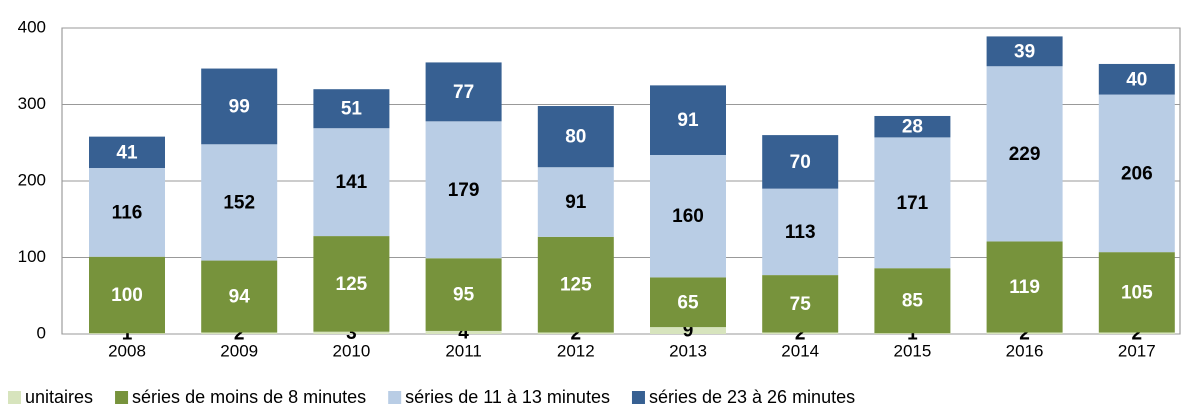 This screenshot has height=412, width=1186. Describe the element at coordinates (688, 350) in the screenshot. I see `x-tick-label: 2013` at that location.